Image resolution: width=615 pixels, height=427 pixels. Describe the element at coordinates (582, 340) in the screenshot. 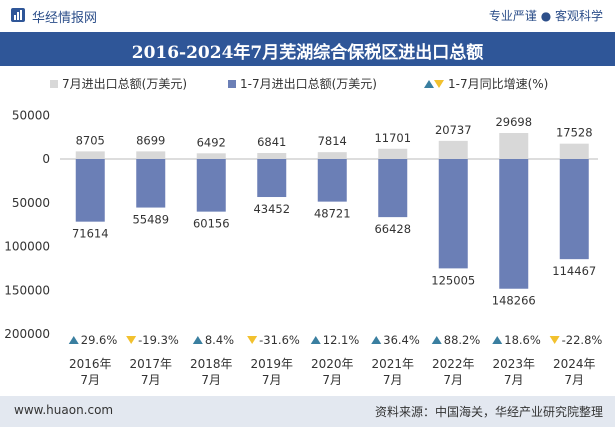

I see `growth-label: -22.8%` at that location.